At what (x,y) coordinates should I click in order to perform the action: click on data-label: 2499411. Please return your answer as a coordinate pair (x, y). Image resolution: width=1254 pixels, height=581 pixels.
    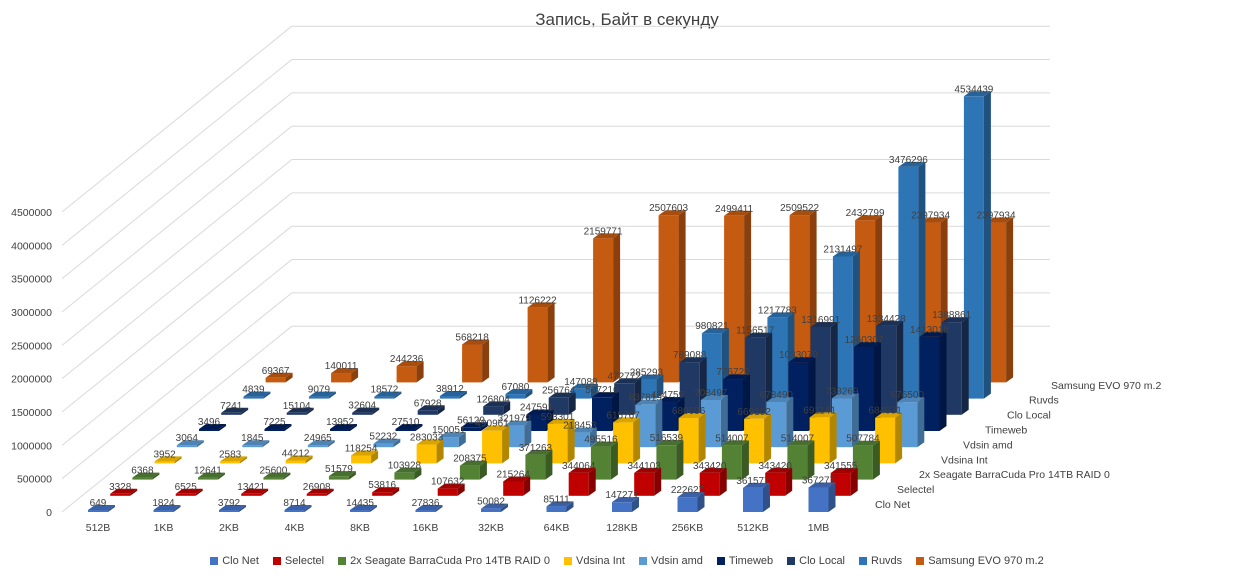
    Looking at the image, I should click on (734, 209).